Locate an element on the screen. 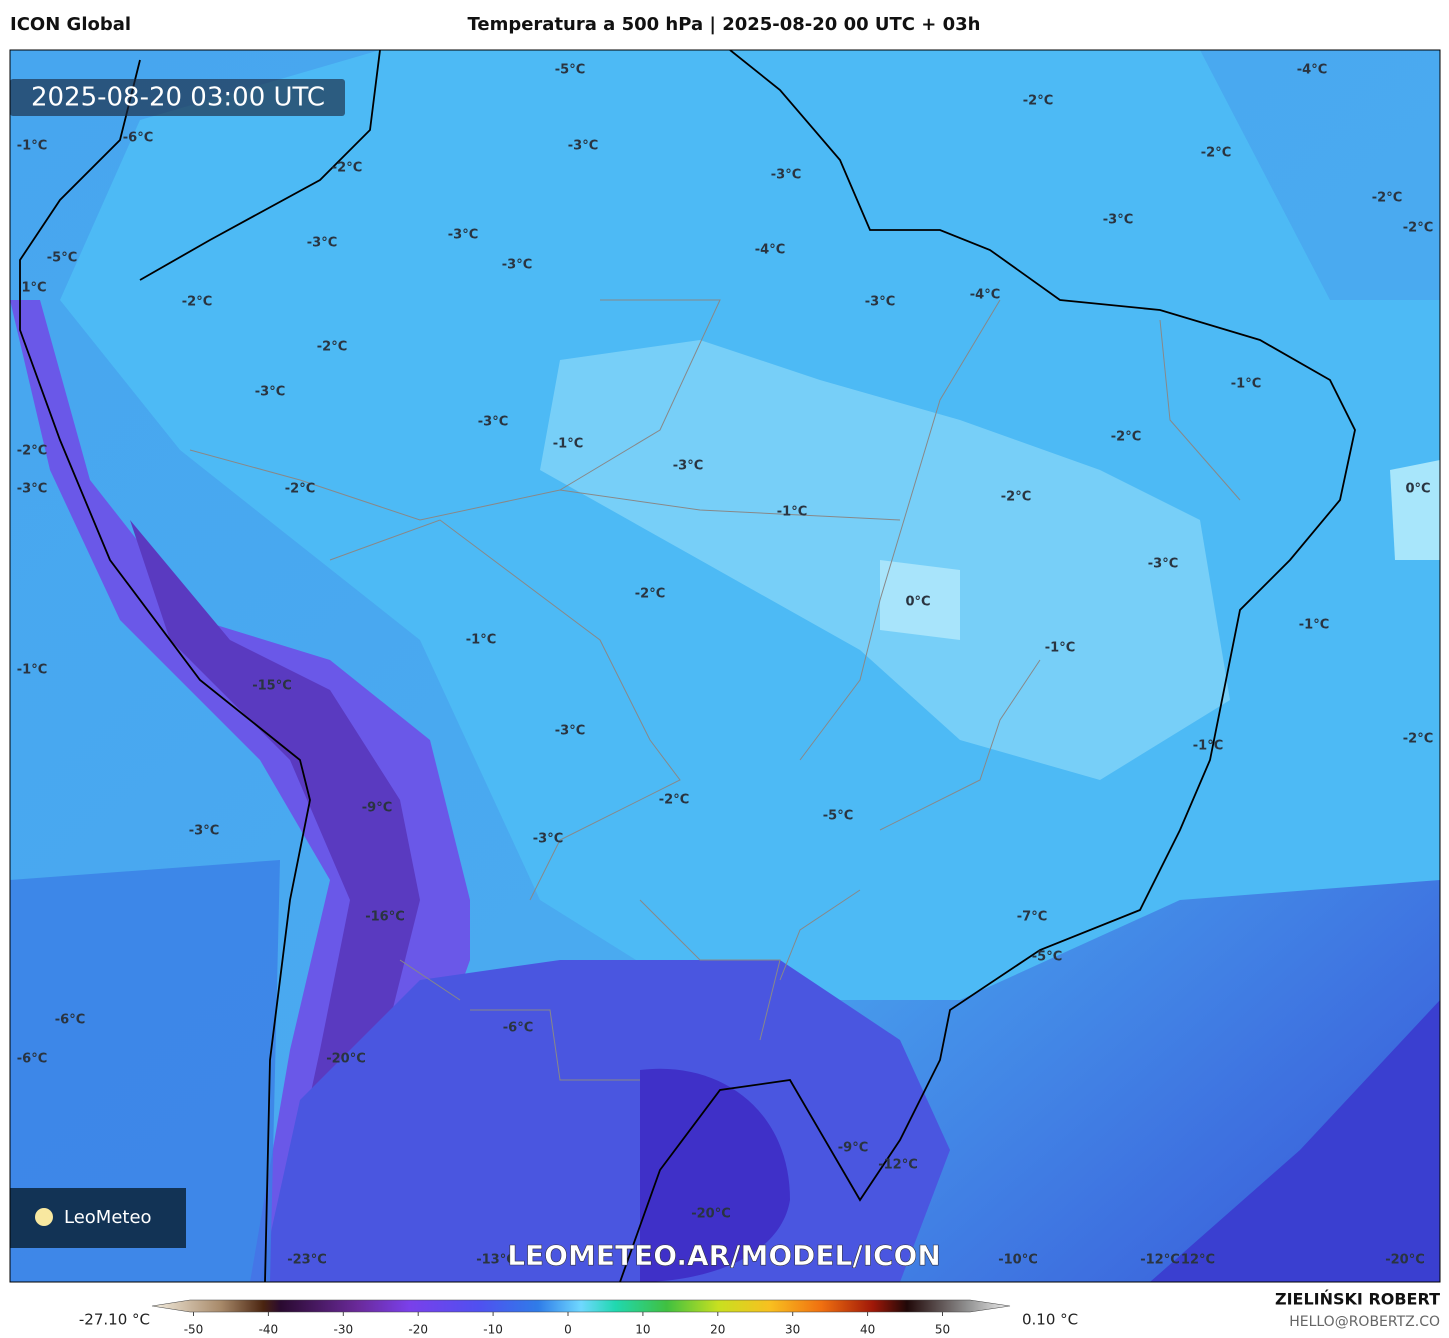 This screenshot has height=1338, width=1449. colorbar-tick-label: 40 is located at coordinates (867, 1330).